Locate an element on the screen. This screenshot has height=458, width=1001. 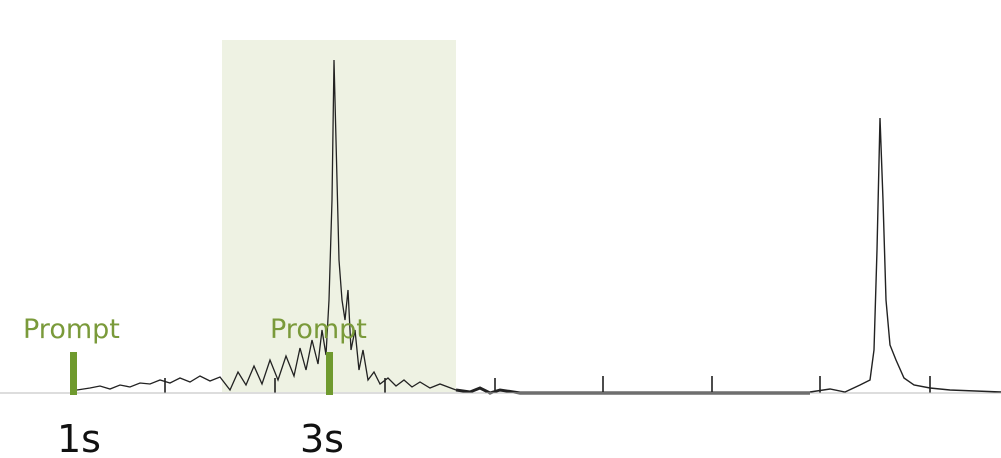
baseline-trace is located at coordinates (632, 390).